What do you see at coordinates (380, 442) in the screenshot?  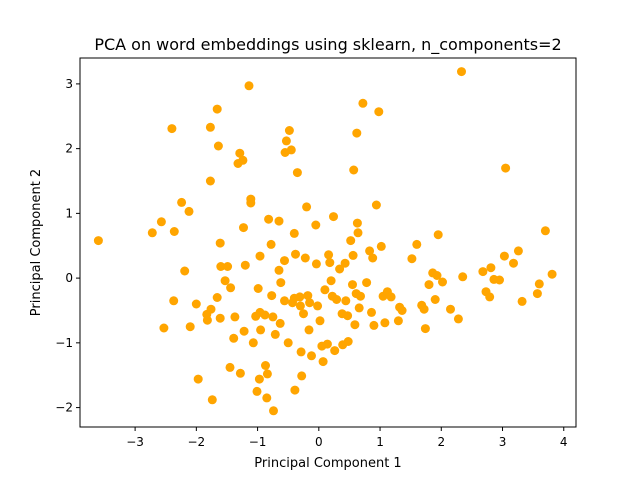 I see `x-tick-label: 1` at bounding box center [380, 442].